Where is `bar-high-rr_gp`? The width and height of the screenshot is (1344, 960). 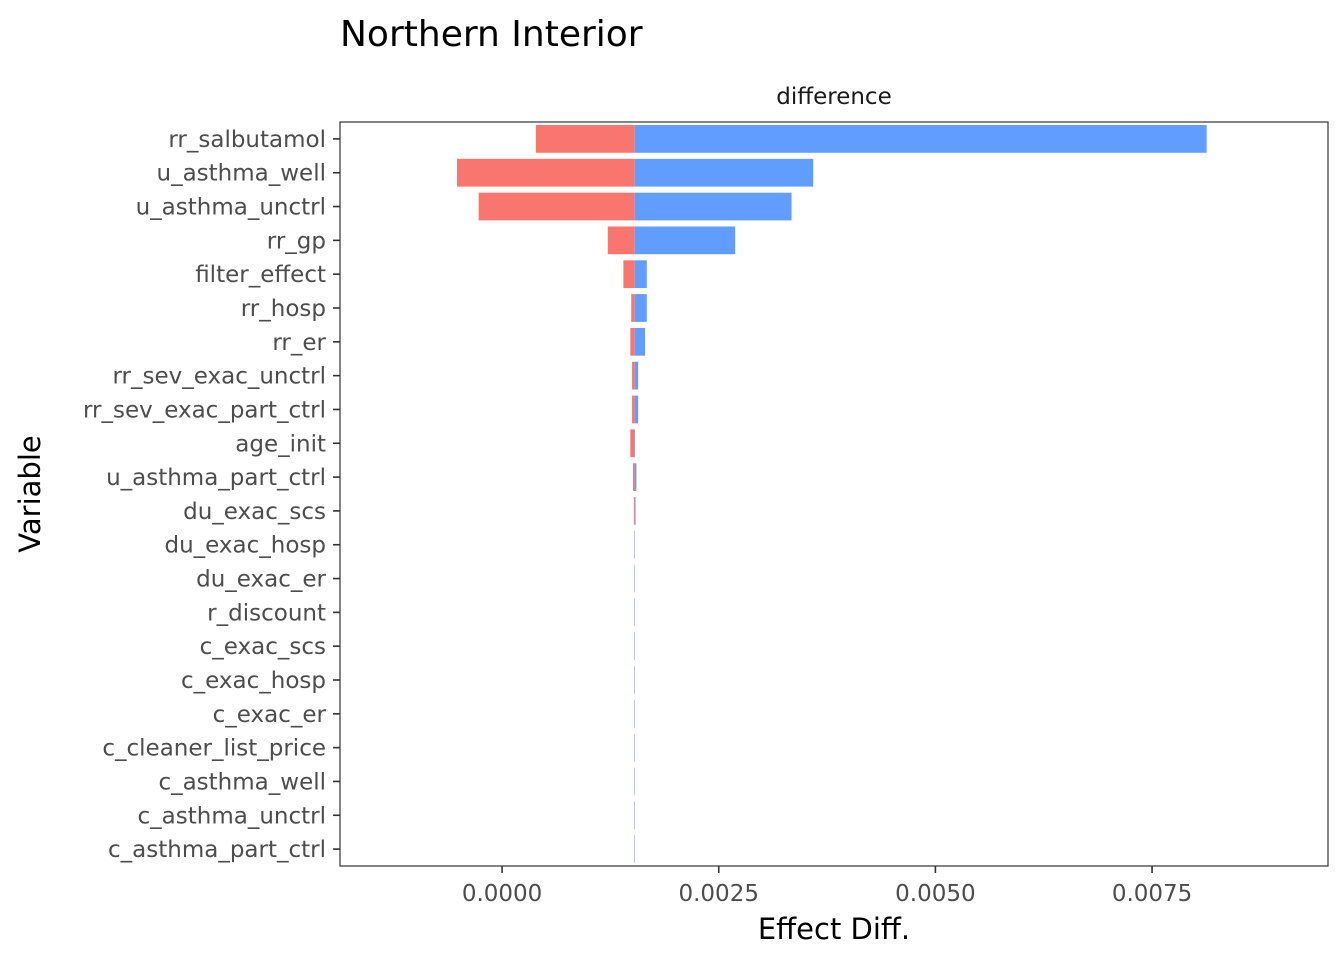
bar-high-rr_gp is located at coordinates (685, 240).